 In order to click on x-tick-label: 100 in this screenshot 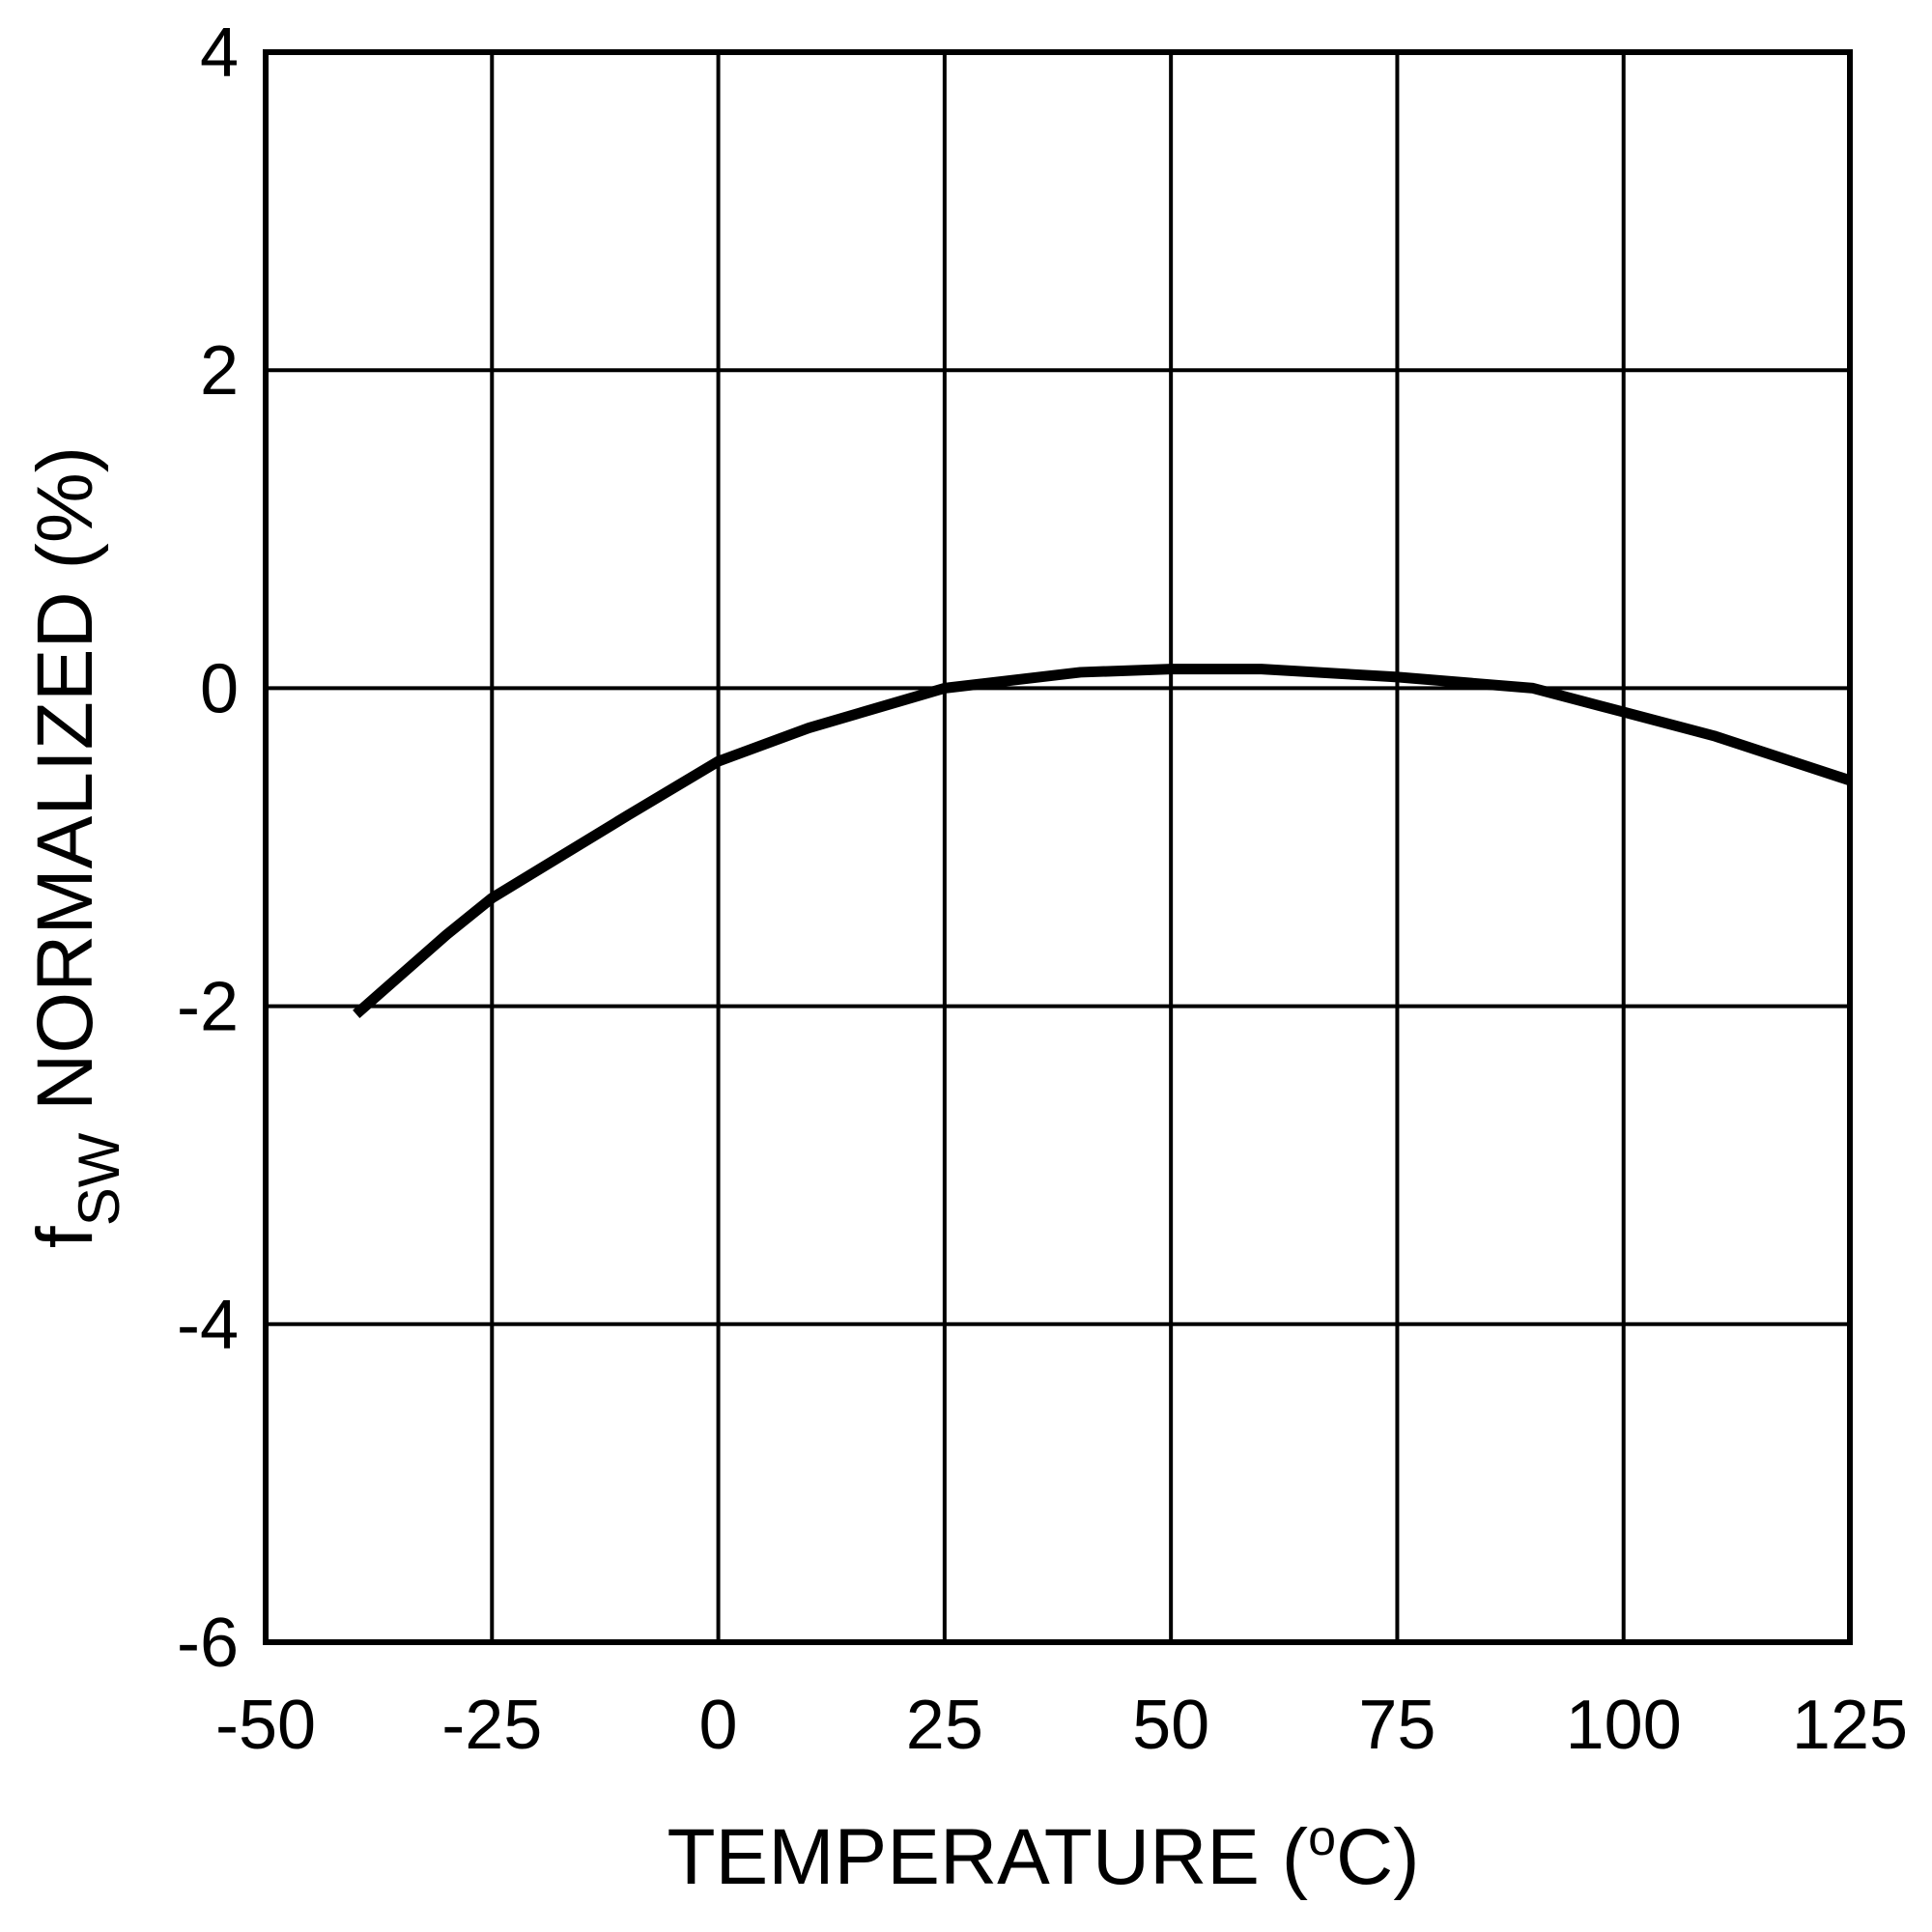, I will do `click(1624, 1725)`.